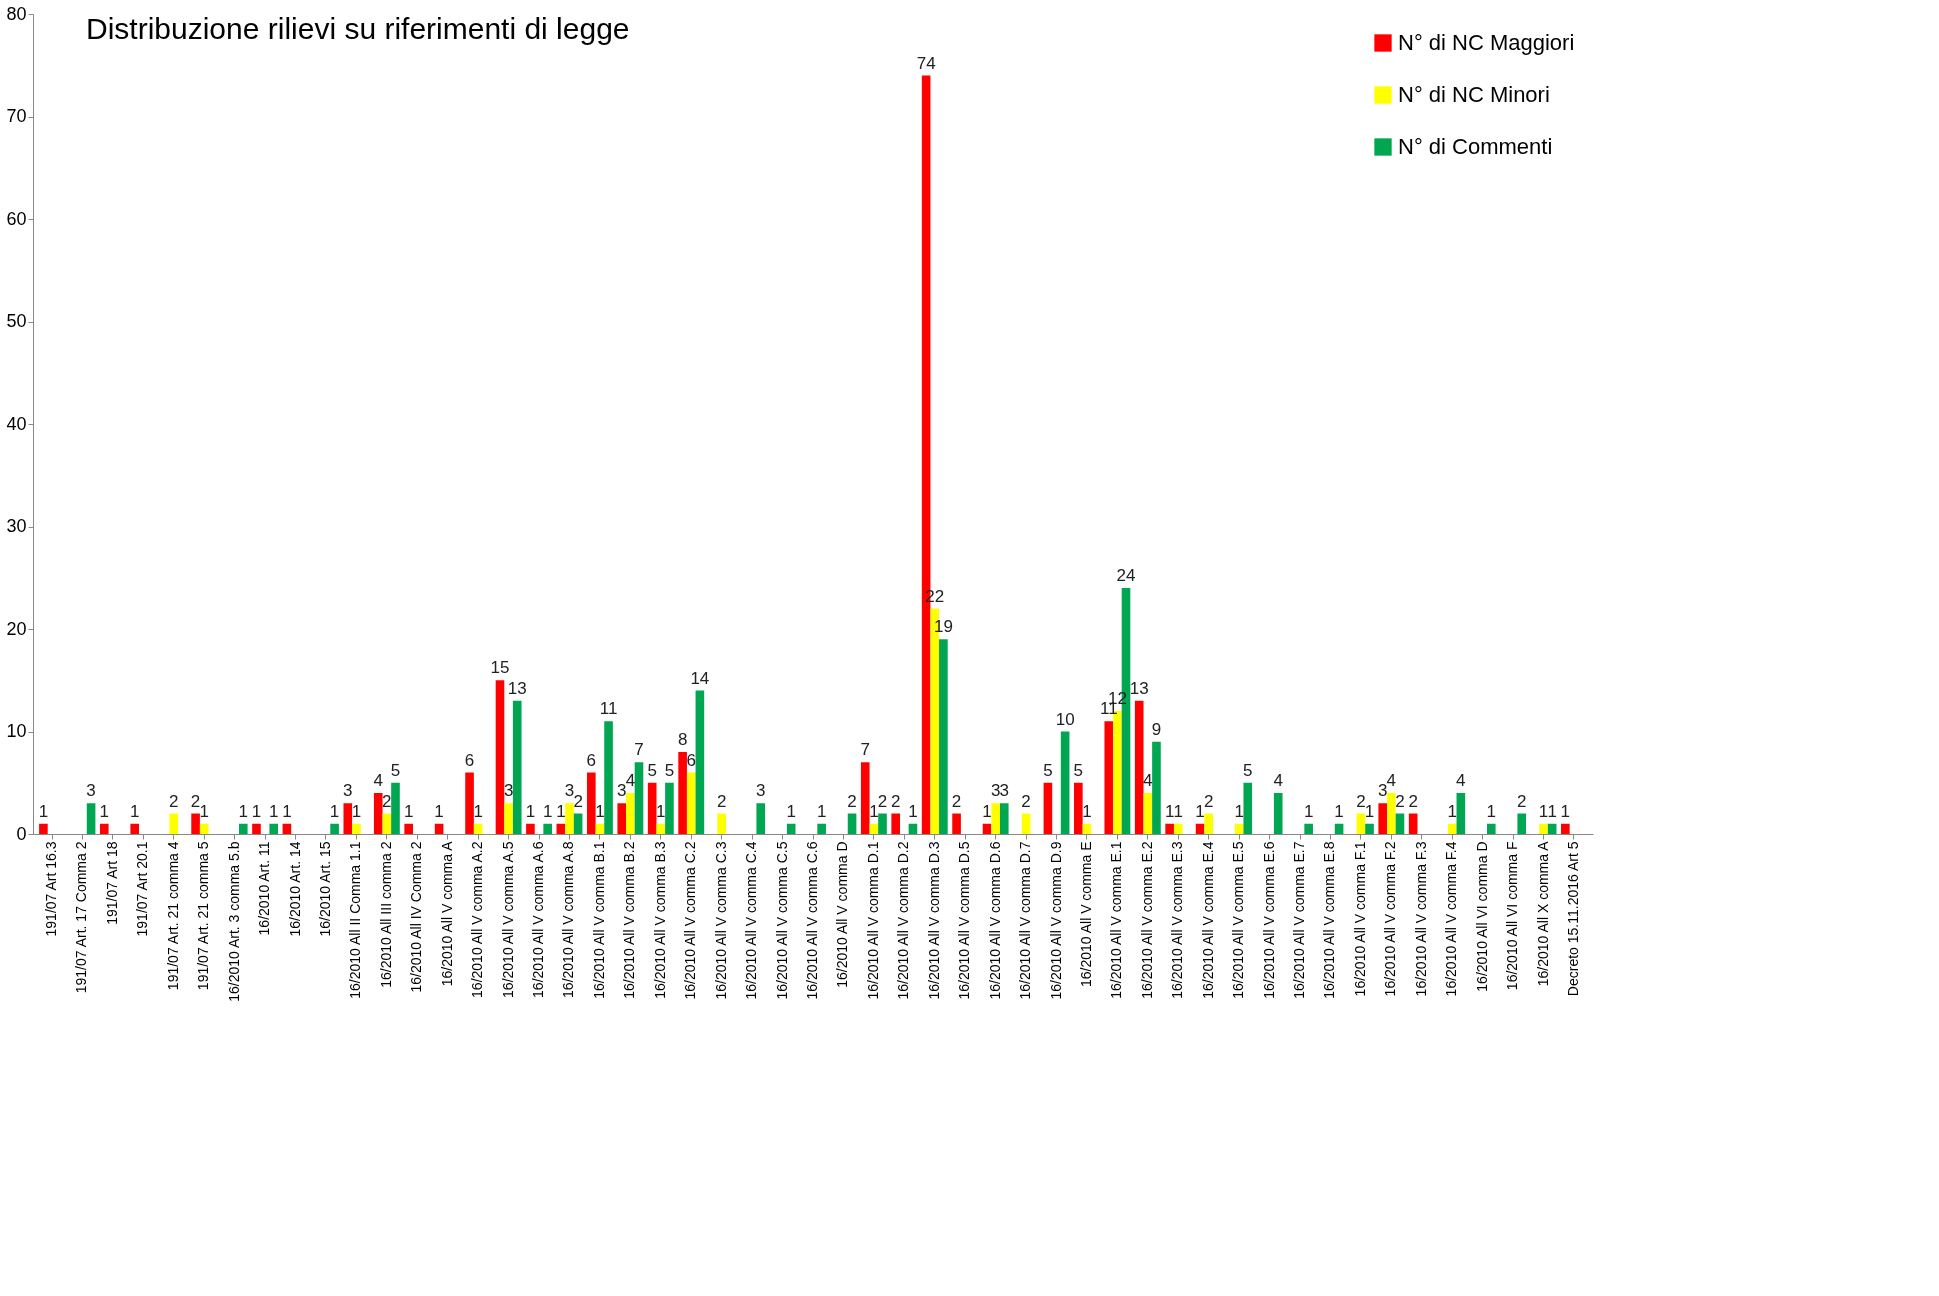 This screenshot has width=1939, height=1296. Describe the element at coordinates (1481, 916) in the screenshot. I see `x-tick-label: 16/2010 All VI comma D` at that location.